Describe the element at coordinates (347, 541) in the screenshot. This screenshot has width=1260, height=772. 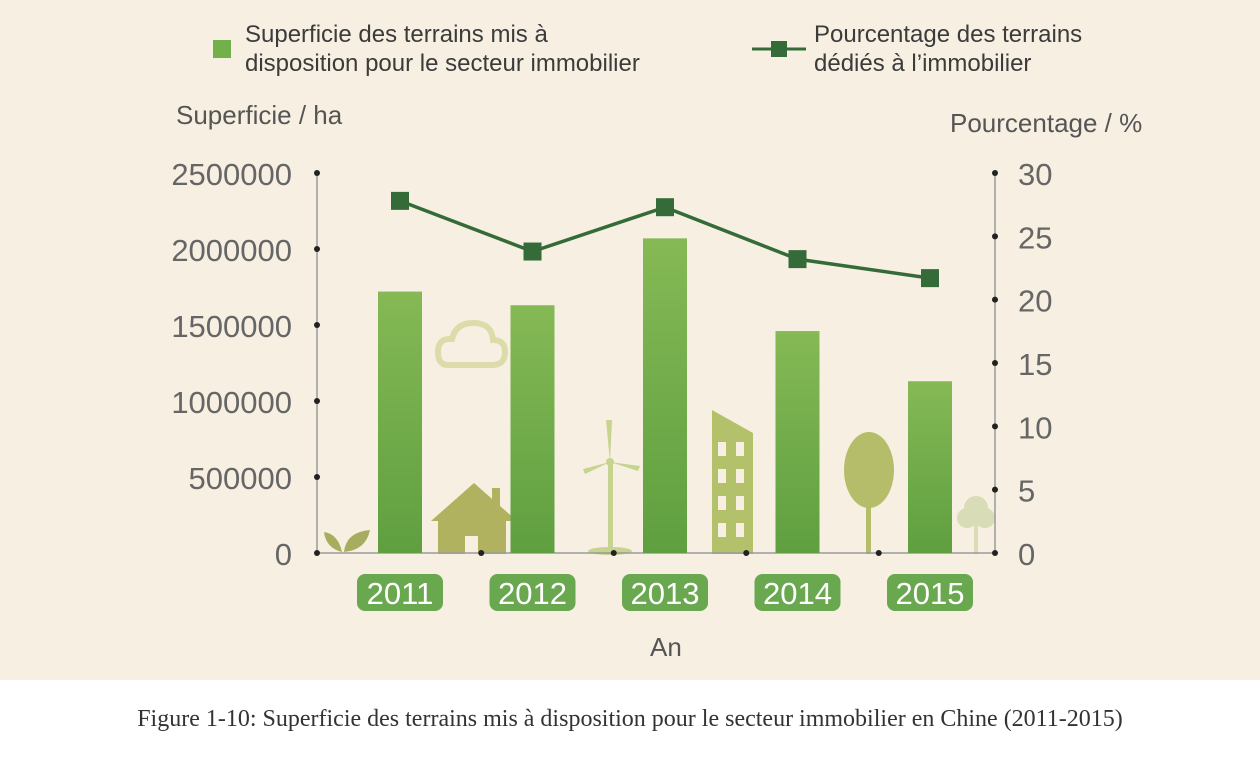
I see `leaf-sprout-icon` at that location.